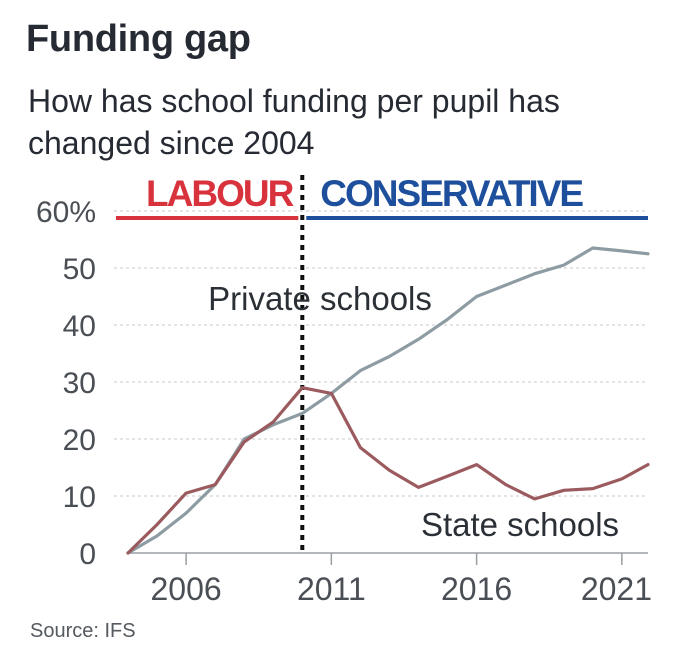 Image resolution: width=680 pixels, height=666 pixels. Describe the element at coordinates (616, 589) in the screenshot. I see `x-tick-label: 2021` at that location.